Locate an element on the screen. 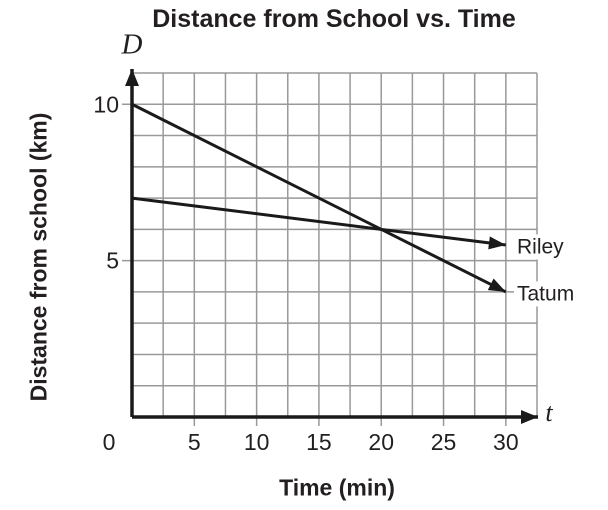 The image size is (608, 510). x-tick-label: 0 is located at coordinates (109, 442).